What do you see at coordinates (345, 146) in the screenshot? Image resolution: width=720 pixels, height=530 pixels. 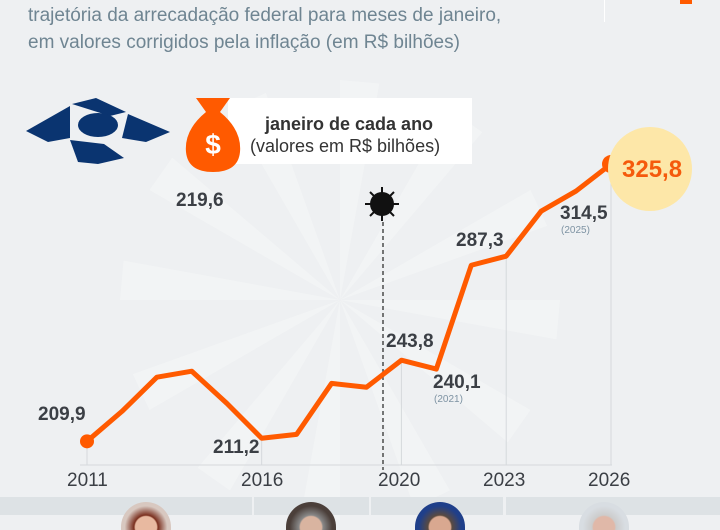 I see `legend-units: (valores em R$ bilhões)` at bounding box center [345, 146].